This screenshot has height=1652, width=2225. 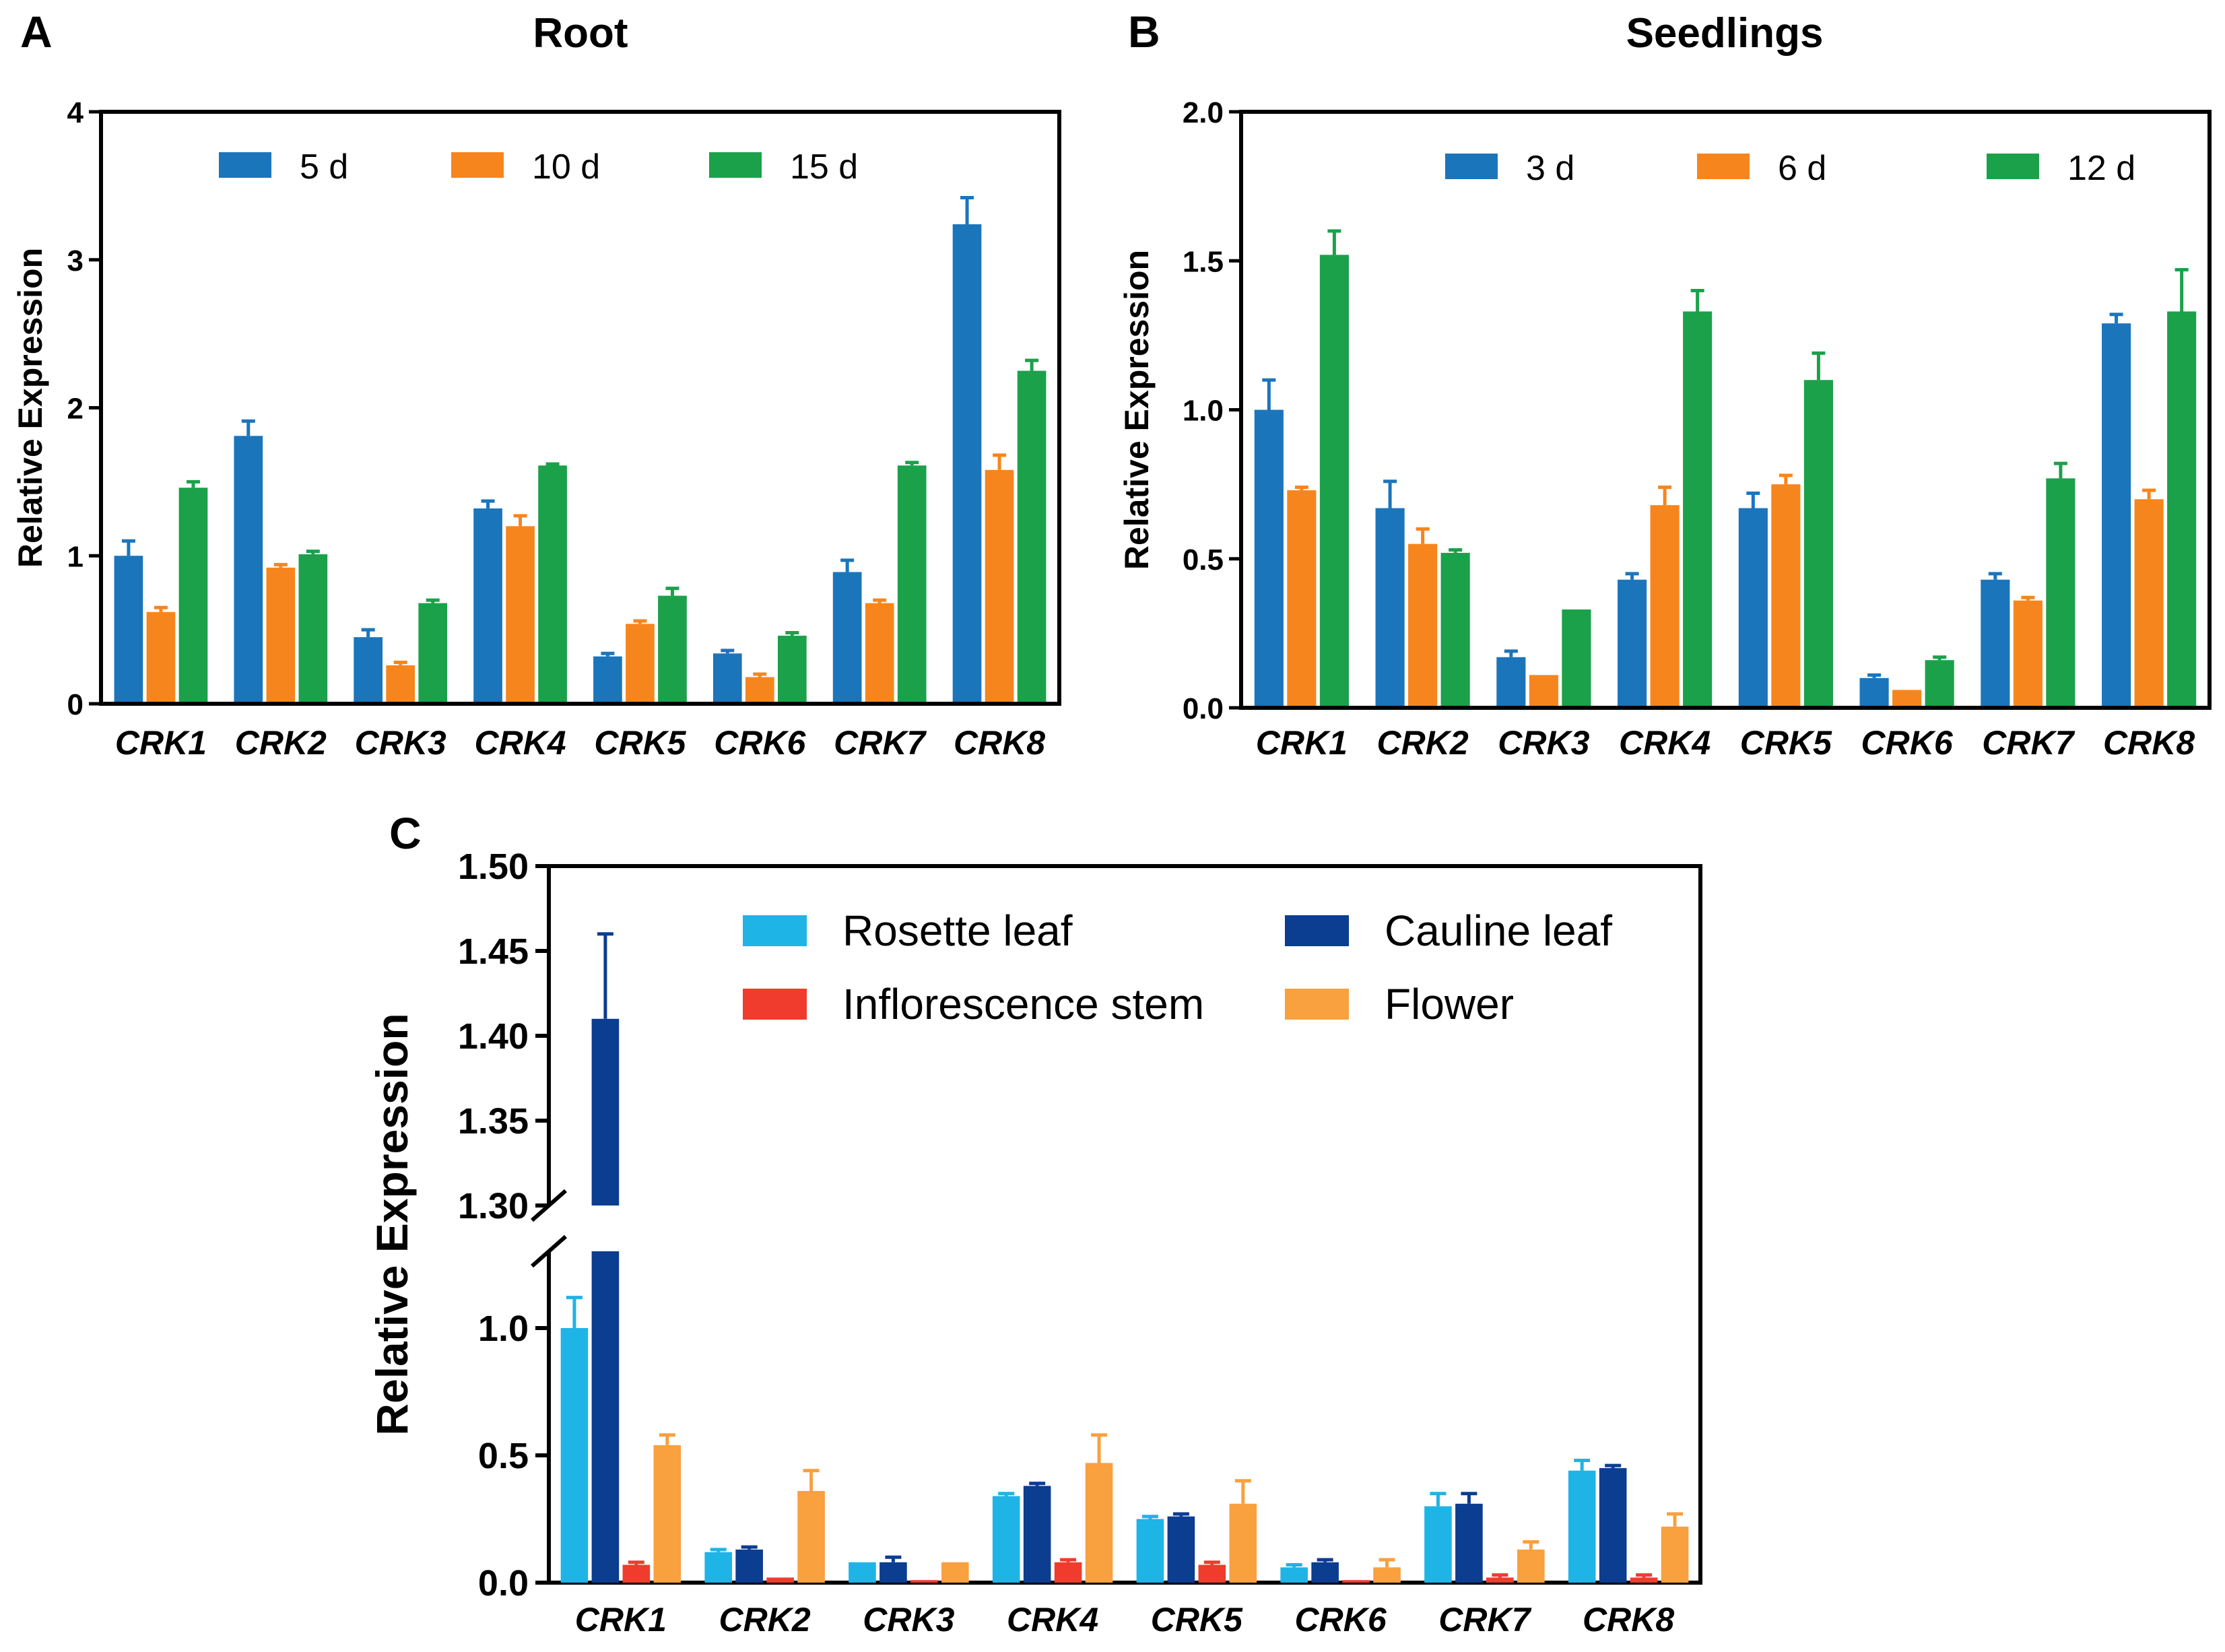 What do you see at coordinates (1032, 537) in the screenshot?
I see `bar-15d-CRK8` at bounding box center [1032, 537].